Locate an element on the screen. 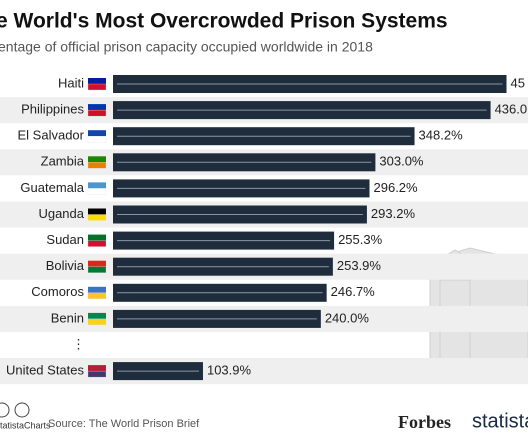  category-label: Philippines is located at coordinates (52, 109).